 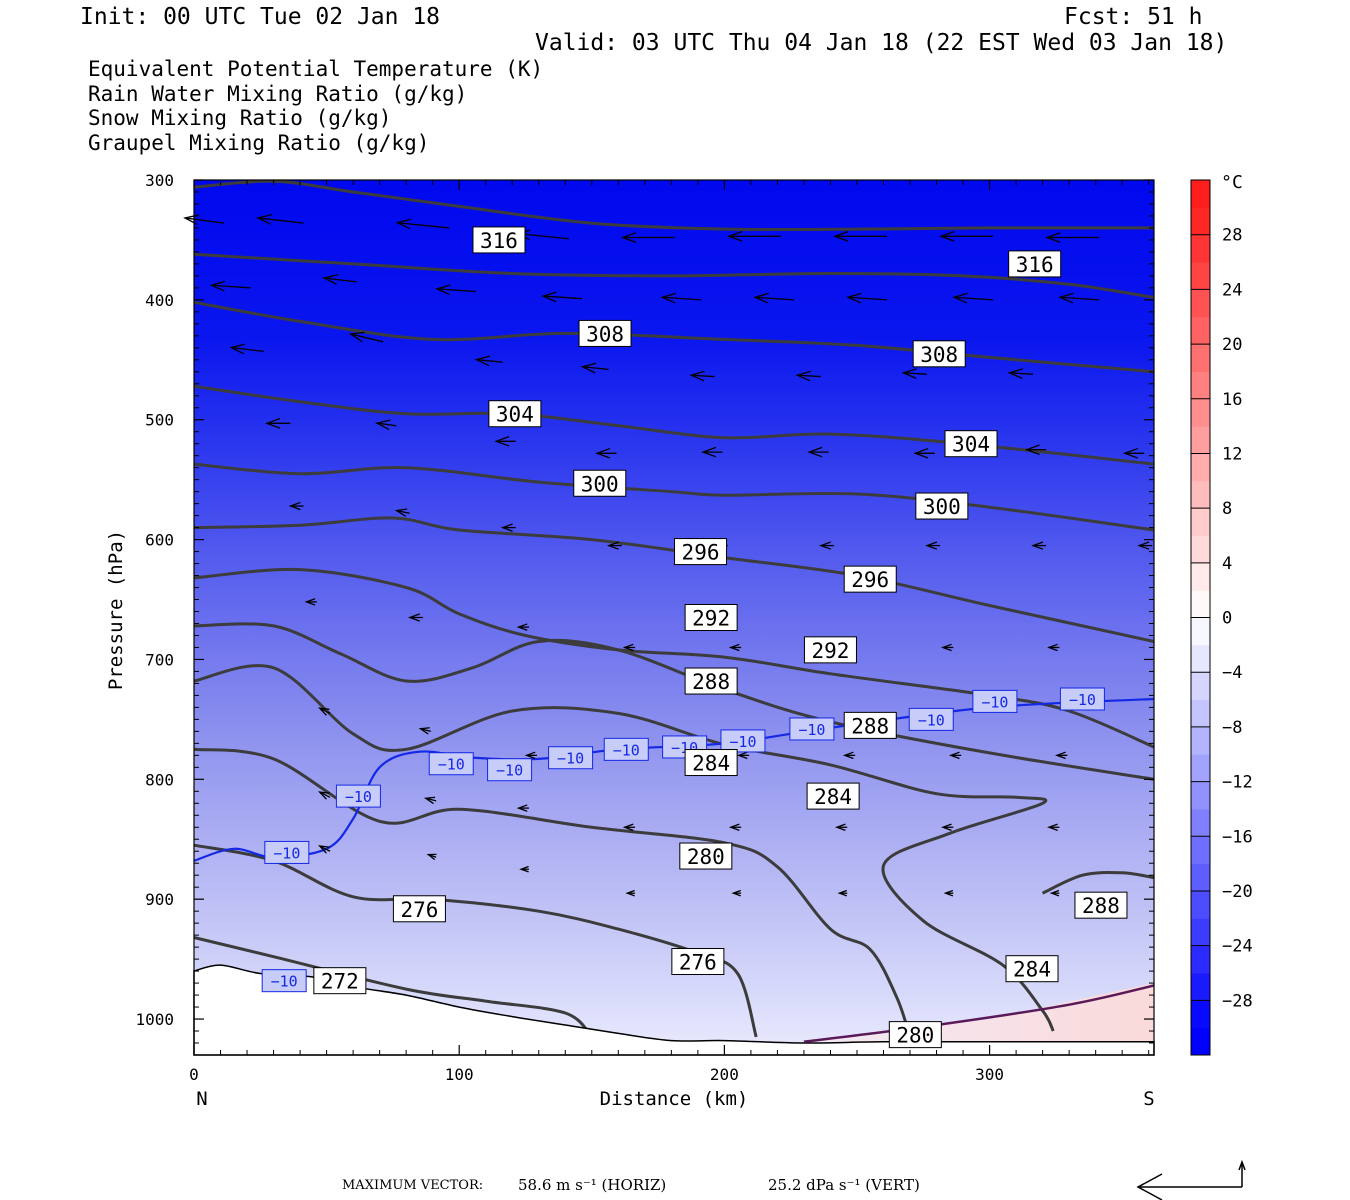 What do you see at coordinates (844, 1185) in the screenshot?
I see `max-vector-vert: 25.2 dPa s⁻¹ (VERT)` at bounding box center [844, 1185].